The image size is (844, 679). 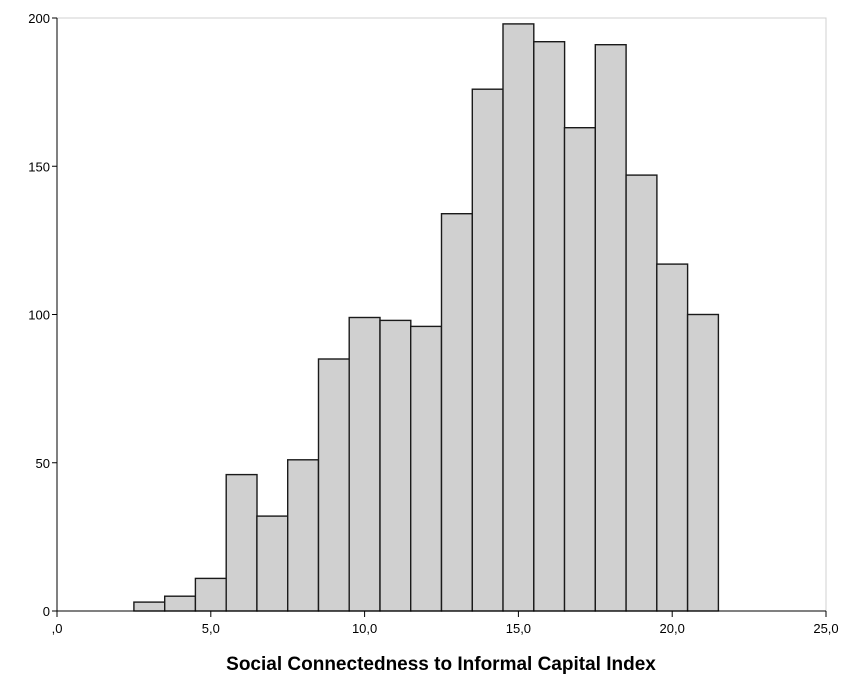 What do you see at coordinates (518, 628) in the screenshot?
I see `x-tick-label-3: 15,0` at bounding box center [518, 628].